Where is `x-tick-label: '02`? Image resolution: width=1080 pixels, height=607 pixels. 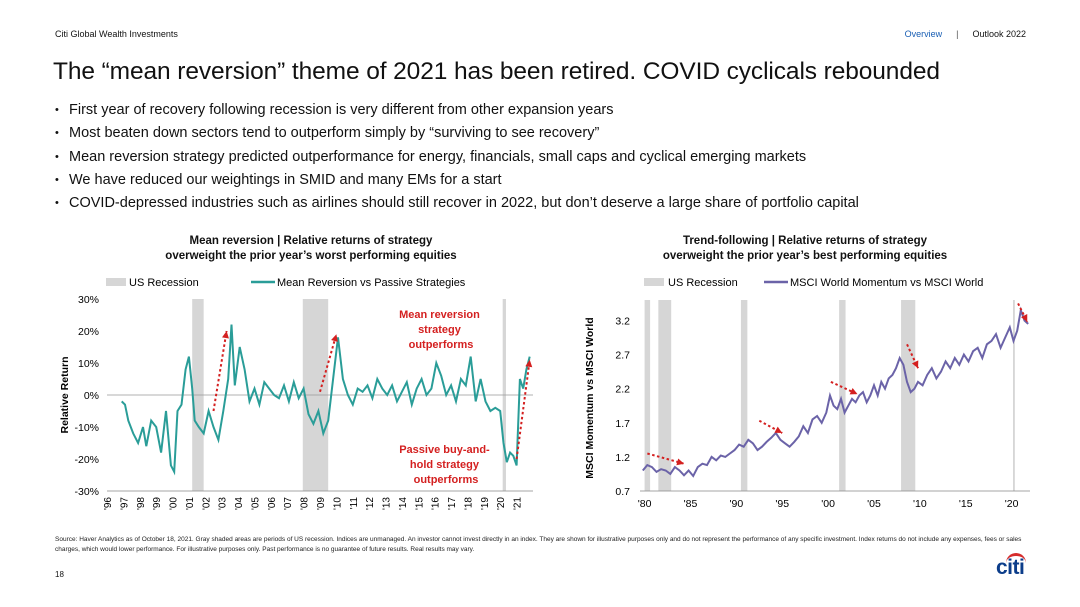
x-tick-label: '02 is located at coordinates (206, 503).